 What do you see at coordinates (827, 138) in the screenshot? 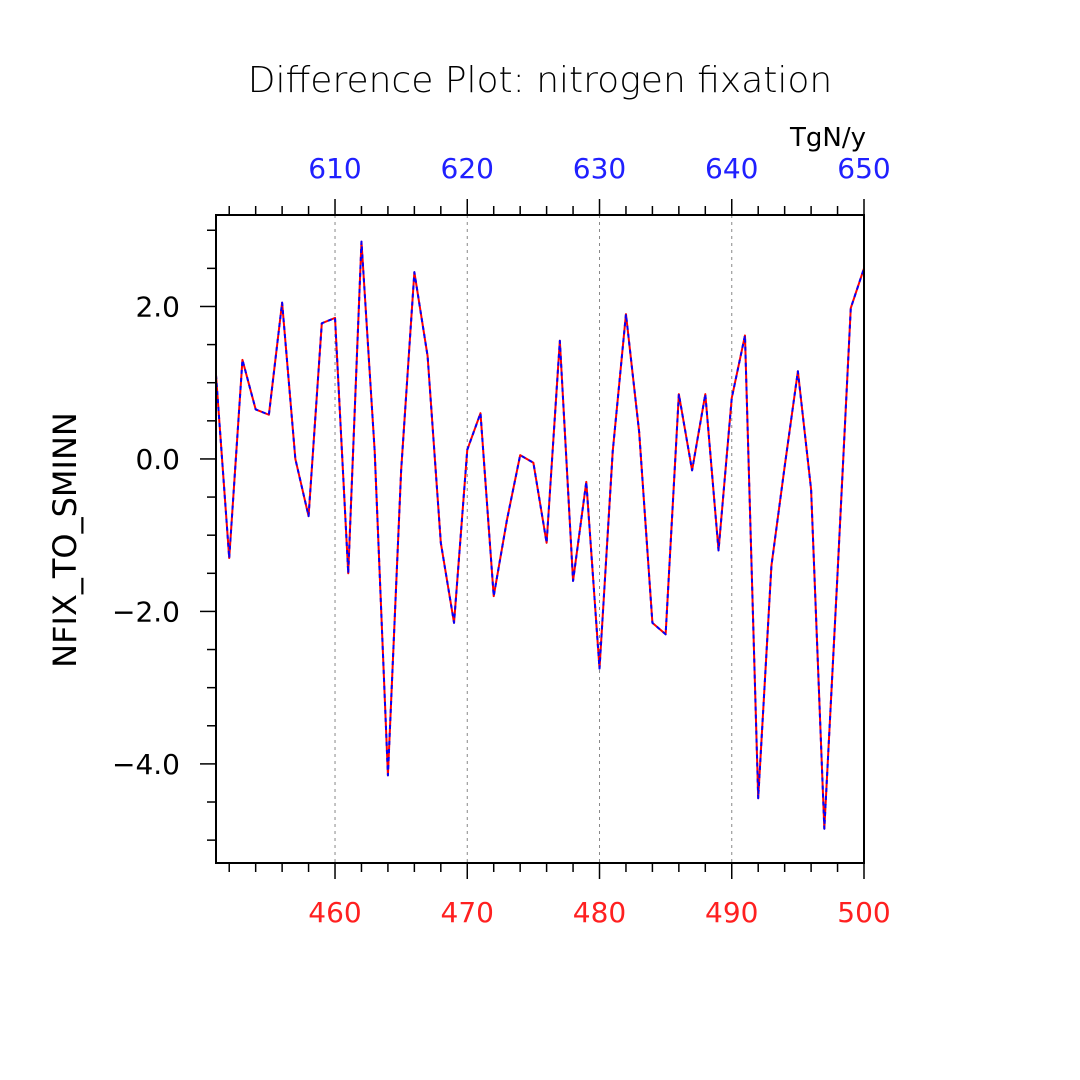
I see `units-label: TgN/y` at bounding box center [827, 138].